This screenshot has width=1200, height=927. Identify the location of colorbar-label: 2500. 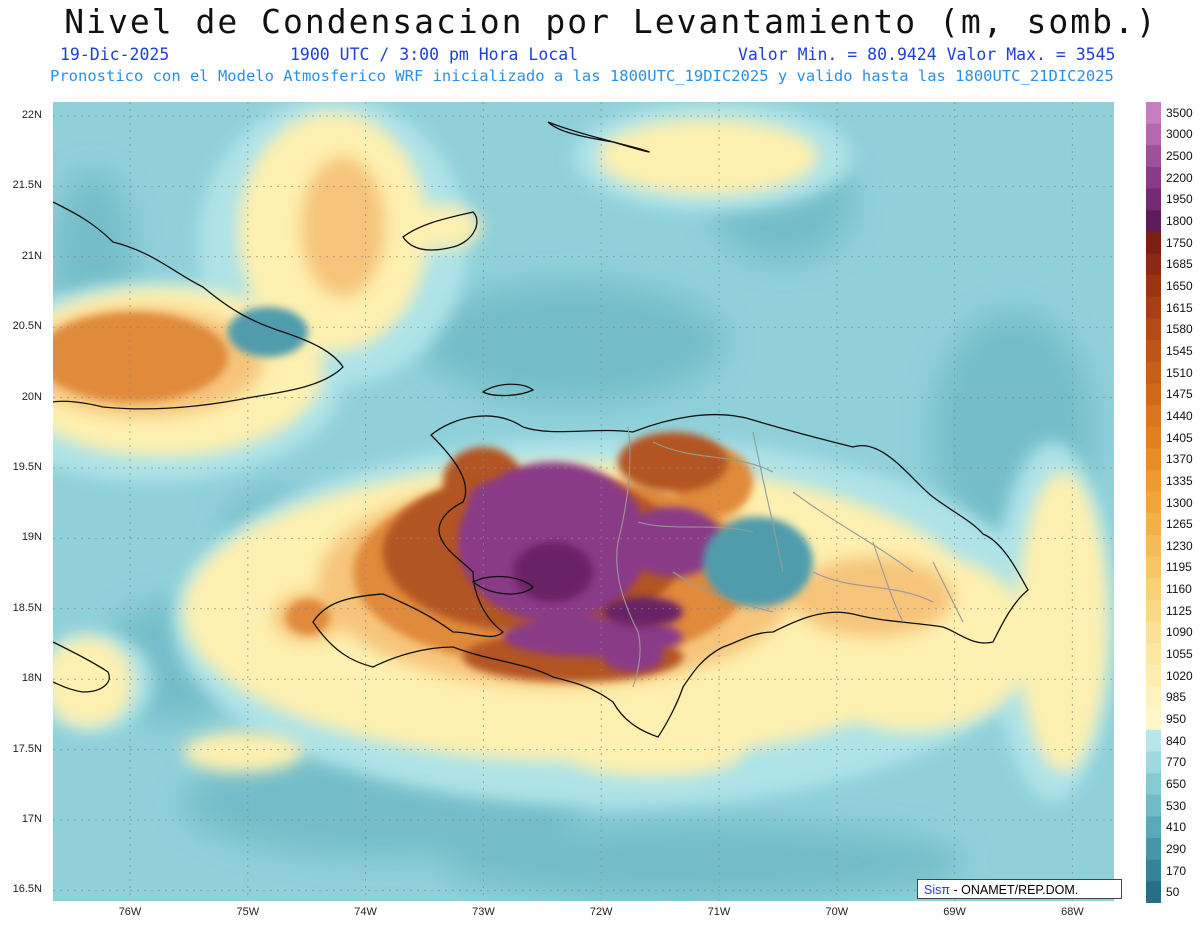
(1179, 156).